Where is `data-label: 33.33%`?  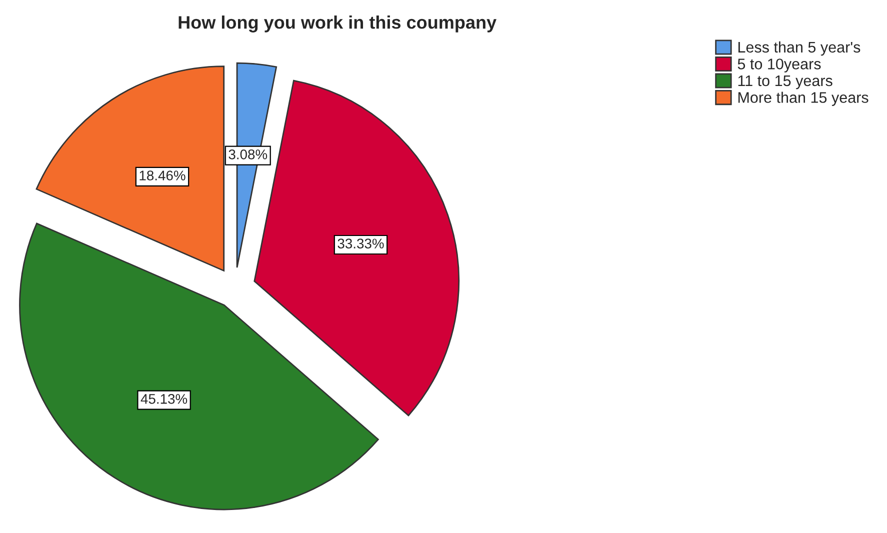 data-label: 33.33% is located at coordinates (361, 243).